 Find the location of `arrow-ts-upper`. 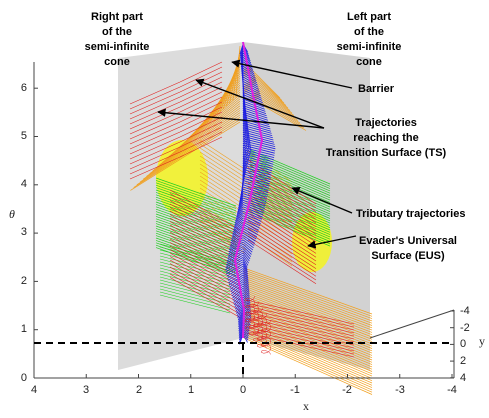

arrow-ts-upper is located at coordinates (260, 103).